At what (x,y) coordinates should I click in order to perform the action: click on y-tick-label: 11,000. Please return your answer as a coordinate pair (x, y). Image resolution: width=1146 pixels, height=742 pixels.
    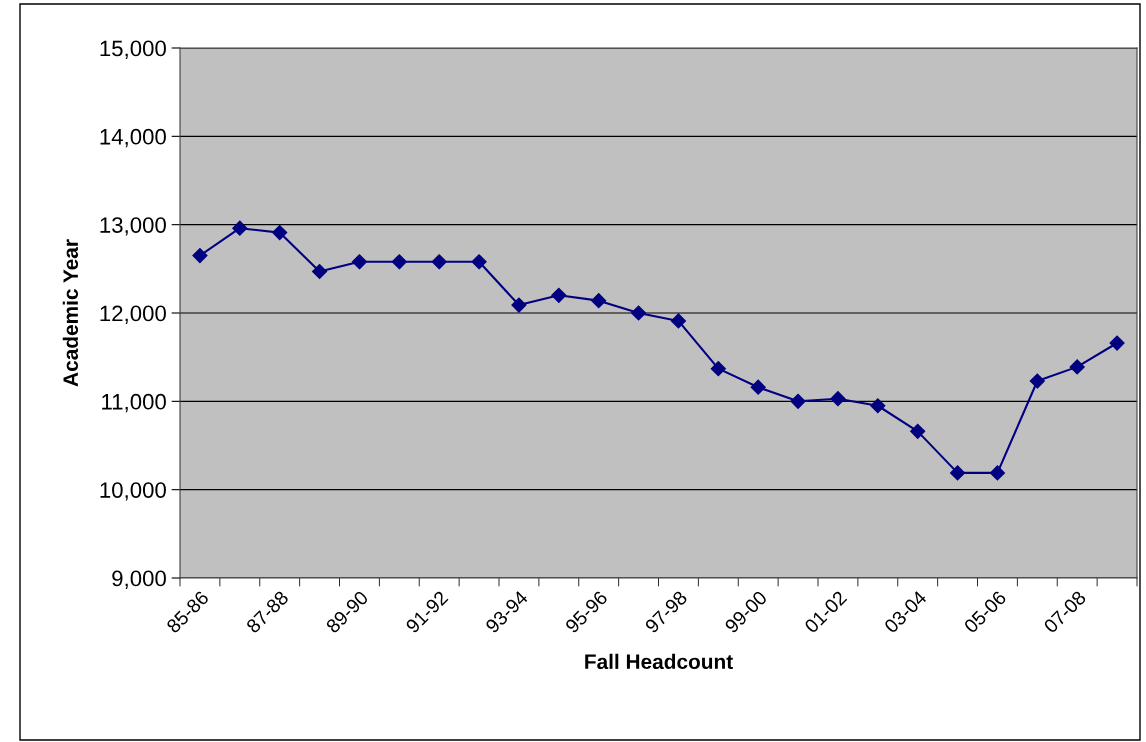
    Looking at the image, I should click on (134, 403).